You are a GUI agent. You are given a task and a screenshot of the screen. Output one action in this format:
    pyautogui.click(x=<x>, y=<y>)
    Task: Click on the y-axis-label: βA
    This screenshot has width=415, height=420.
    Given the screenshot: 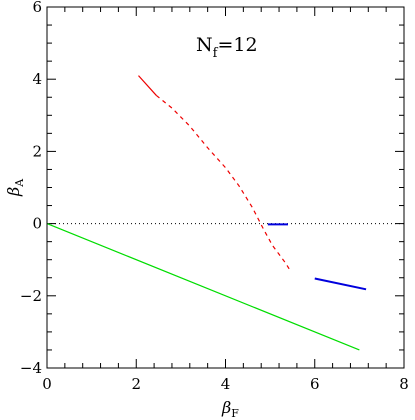 What is the action you would take?
    pyautogui.click(x=15, y=187)
    